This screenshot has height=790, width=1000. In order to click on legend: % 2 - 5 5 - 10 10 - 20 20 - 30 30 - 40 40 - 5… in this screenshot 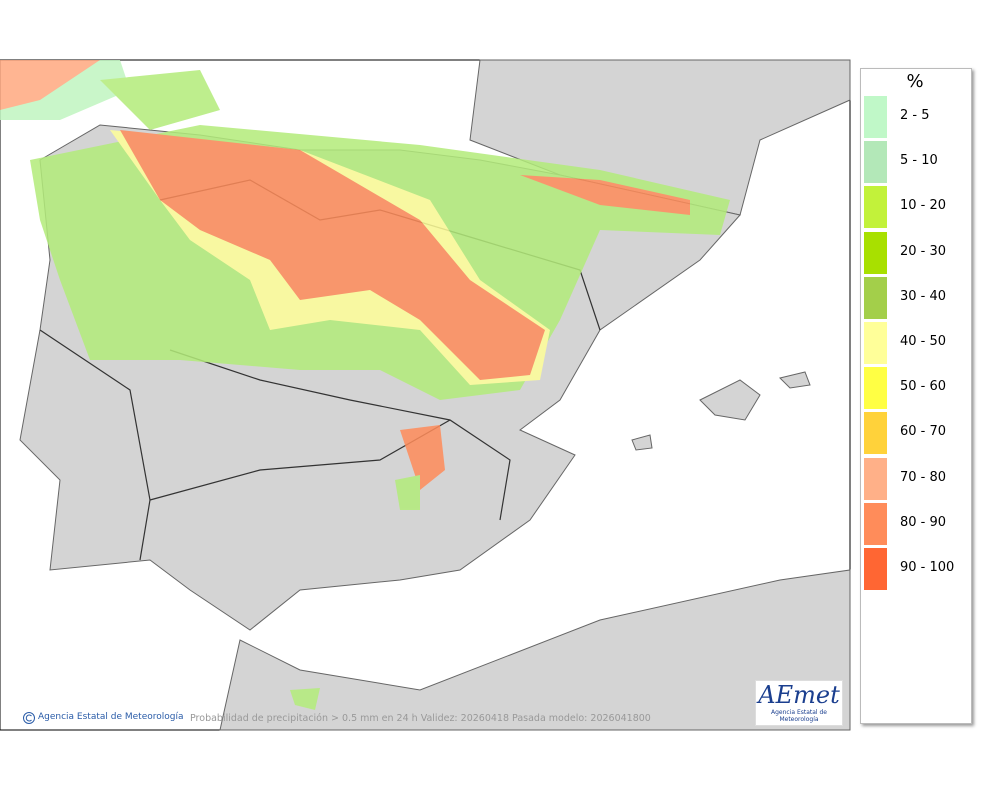, I will do `click(916, 396)`.